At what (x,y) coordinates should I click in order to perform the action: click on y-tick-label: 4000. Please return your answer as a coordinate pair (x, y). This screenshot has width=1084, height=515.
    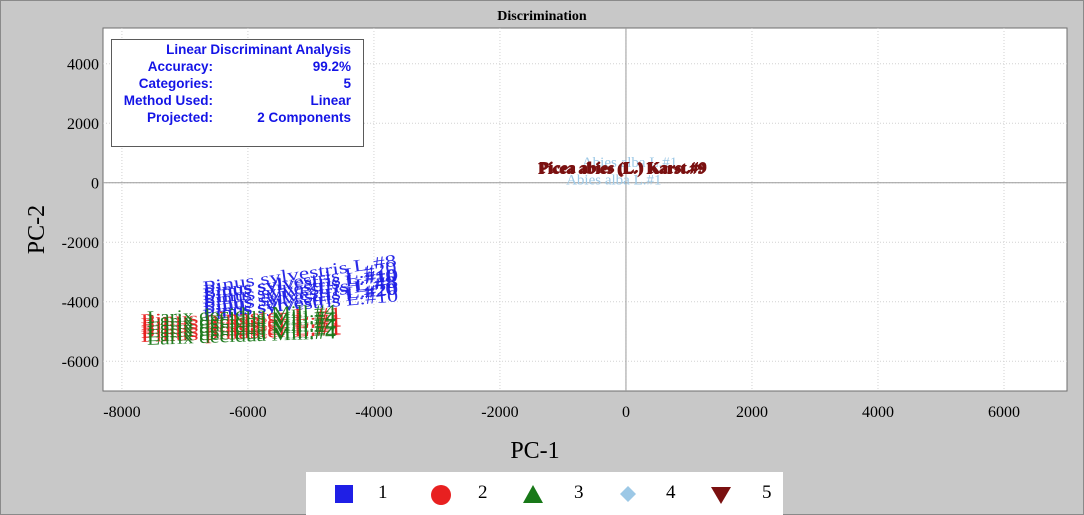
    Looking at the image, I should click on (83, 65).